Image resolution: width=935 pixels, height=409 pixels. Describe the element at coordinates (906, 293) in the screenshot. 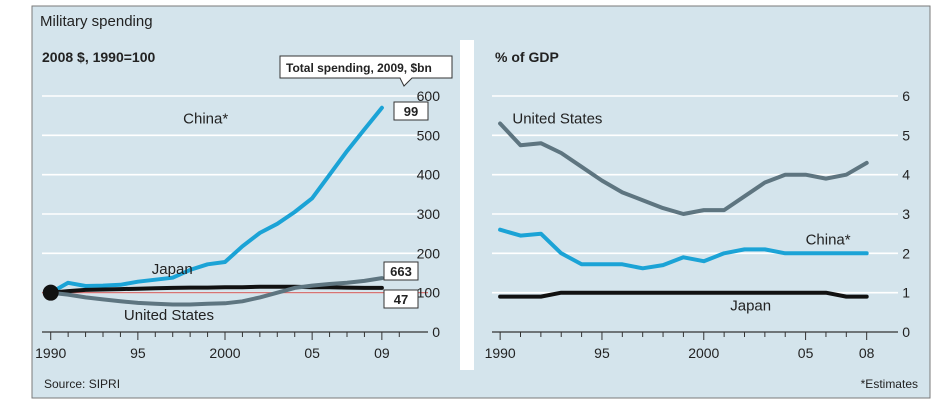

I see `right-y-tick-label-1: 1` at that location.